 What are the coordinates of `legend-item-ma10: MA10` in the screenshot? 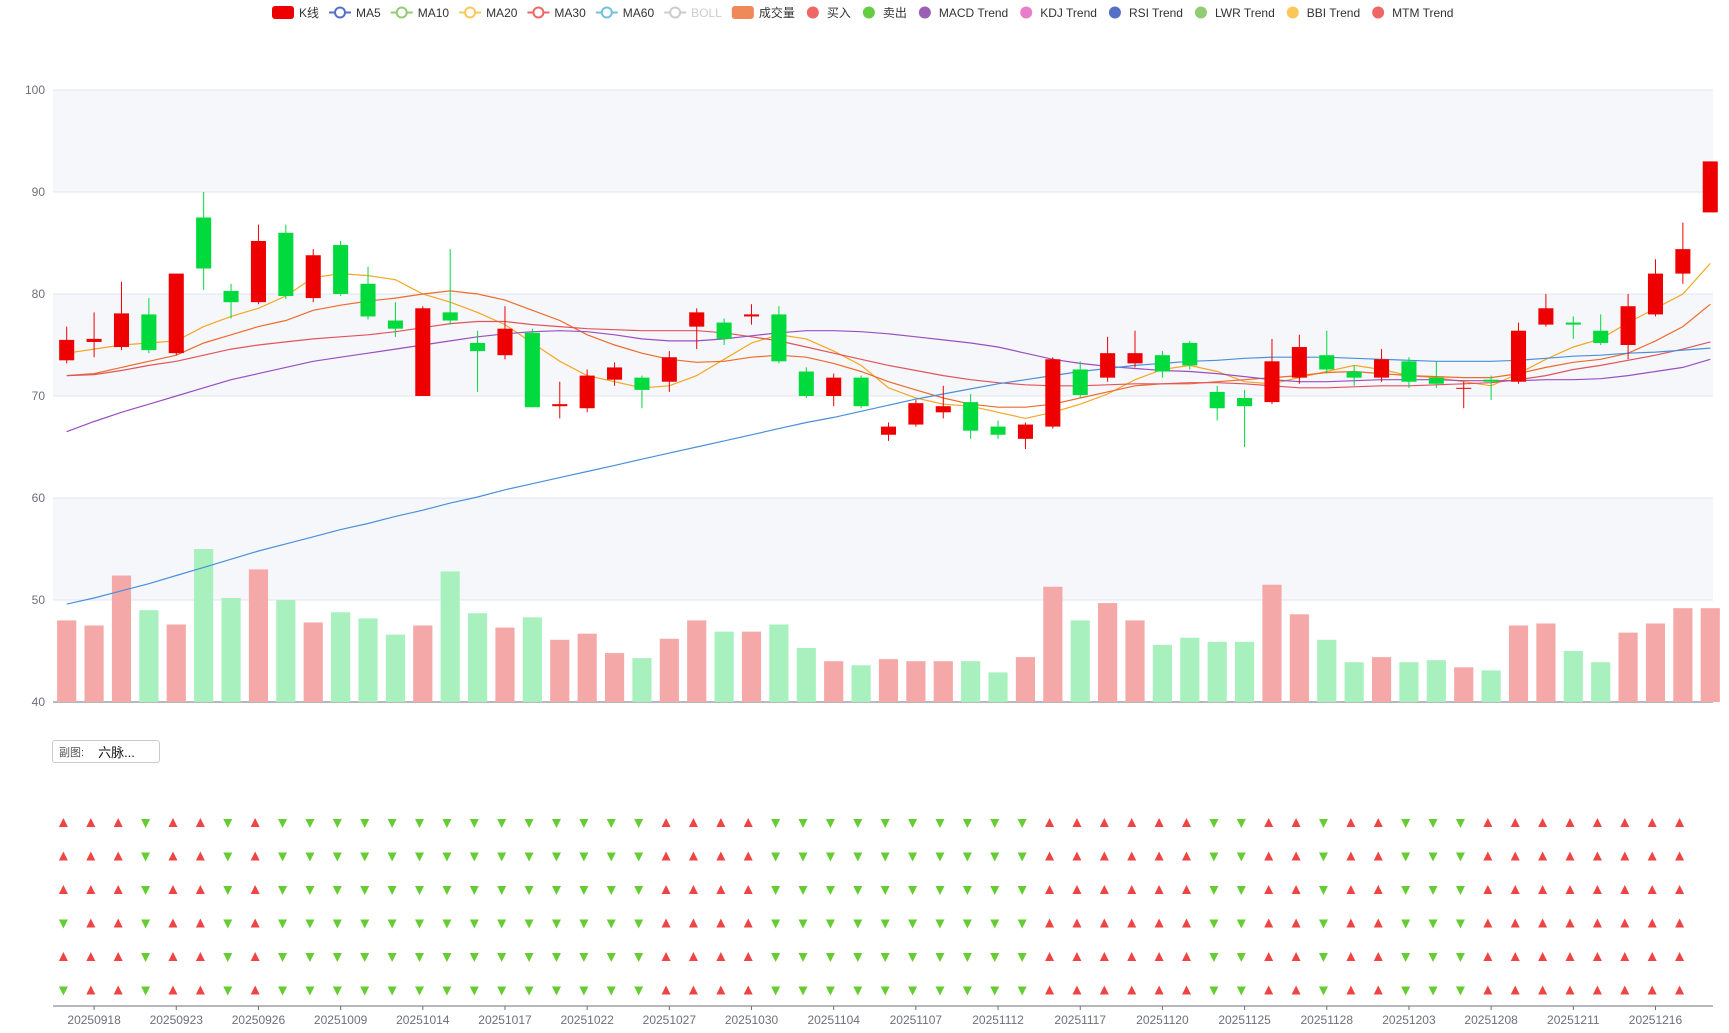 It's located at (419, 13).